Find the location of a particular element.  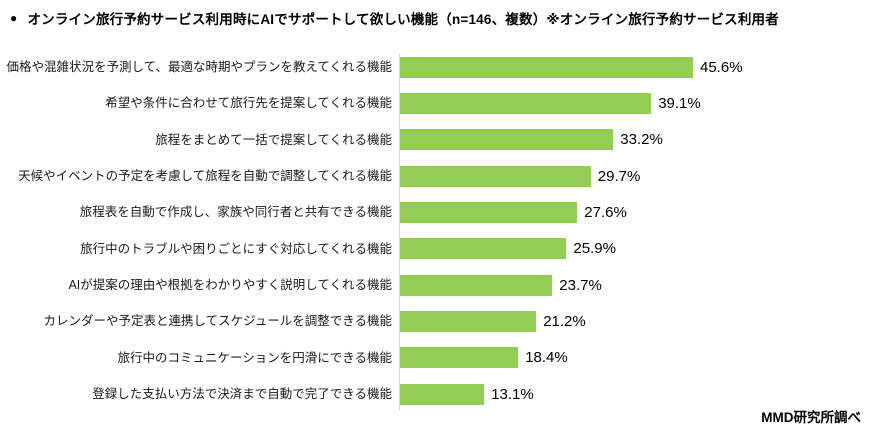

chart-row: カレンダーや予定表と連携してスケジュールを調整できる機能 21.2% is located at coordinates (435, 321).